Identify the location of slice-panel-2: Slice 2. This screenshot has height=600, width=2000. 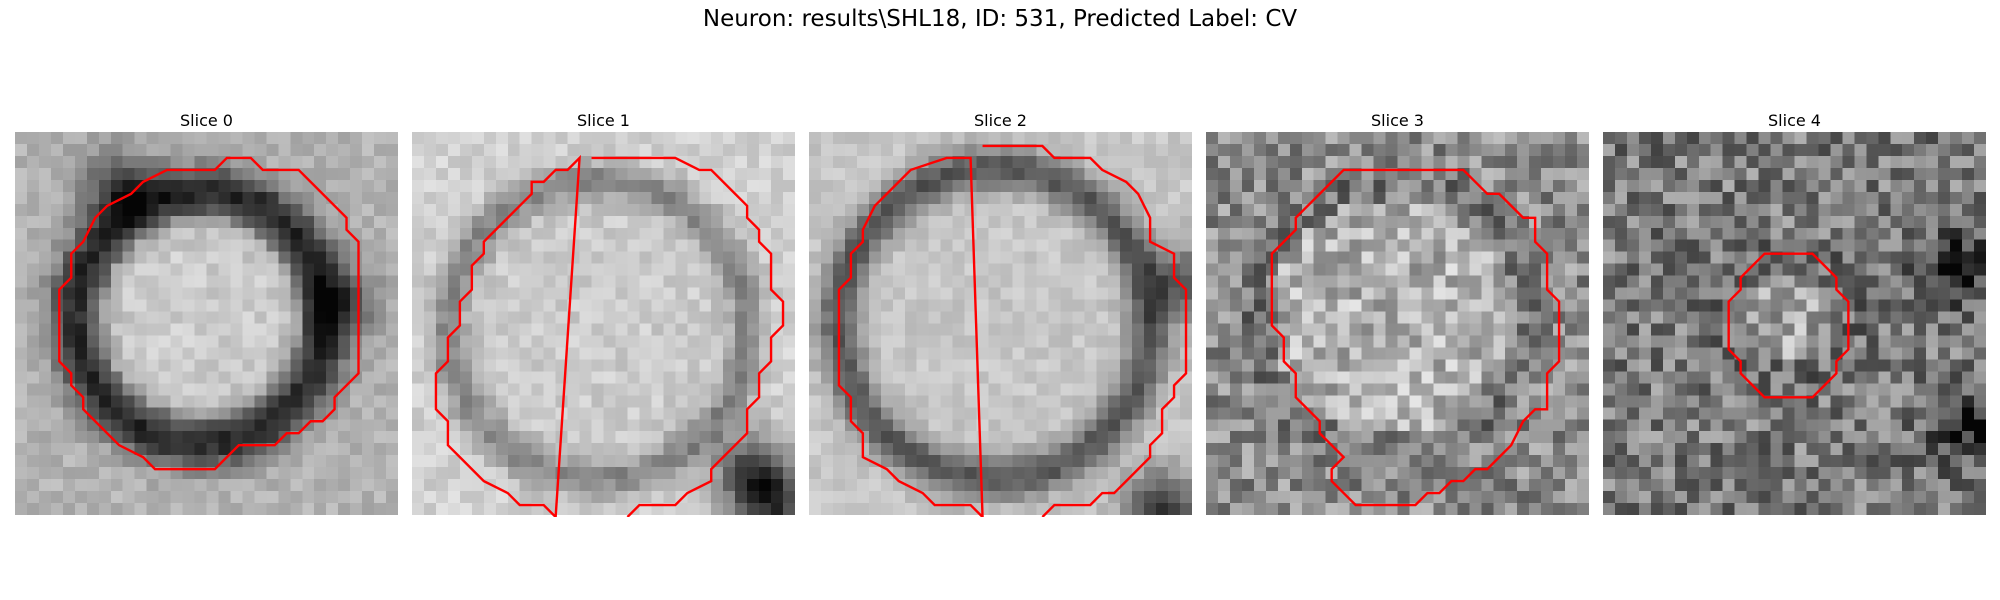
(1000, 313).